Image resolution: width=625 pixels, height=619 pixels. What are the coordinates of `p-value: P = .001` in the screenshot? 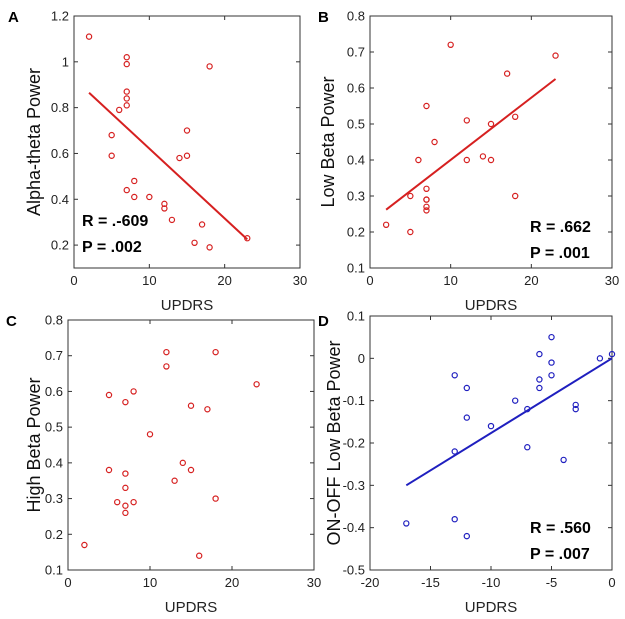 It's located at (560, 253).